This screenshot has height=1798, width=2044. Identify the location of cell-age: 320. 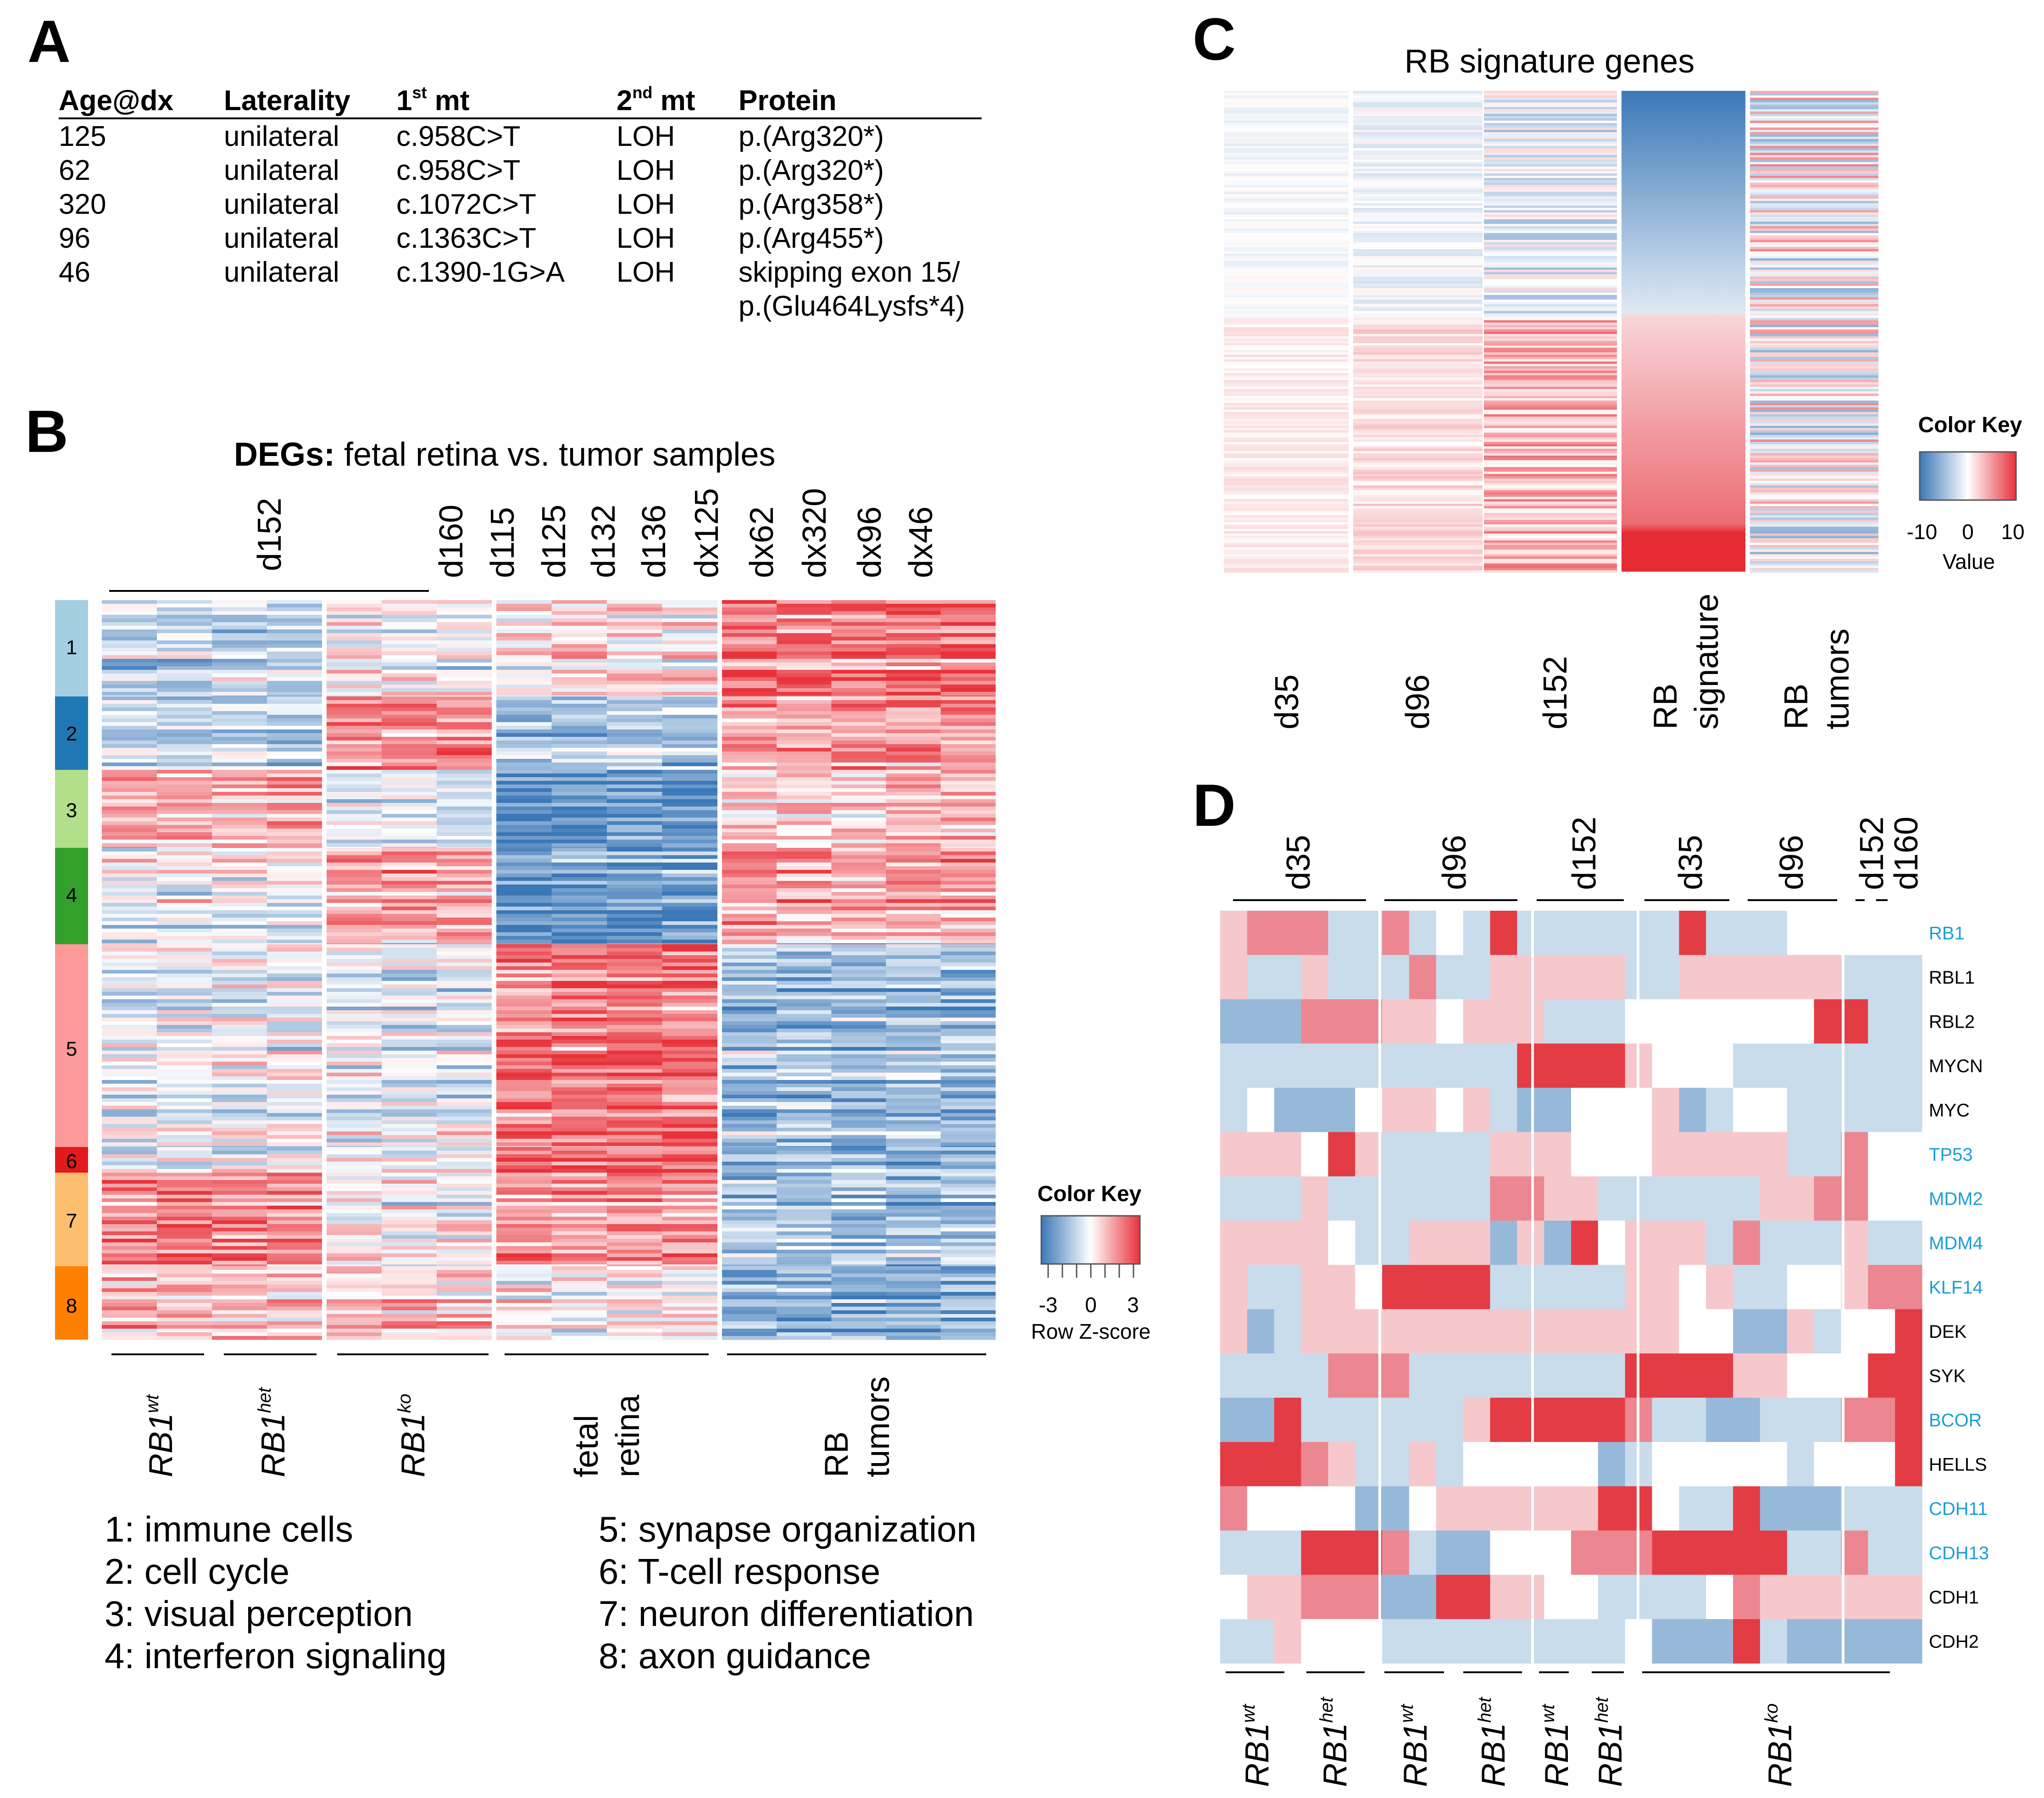
(82, 204).